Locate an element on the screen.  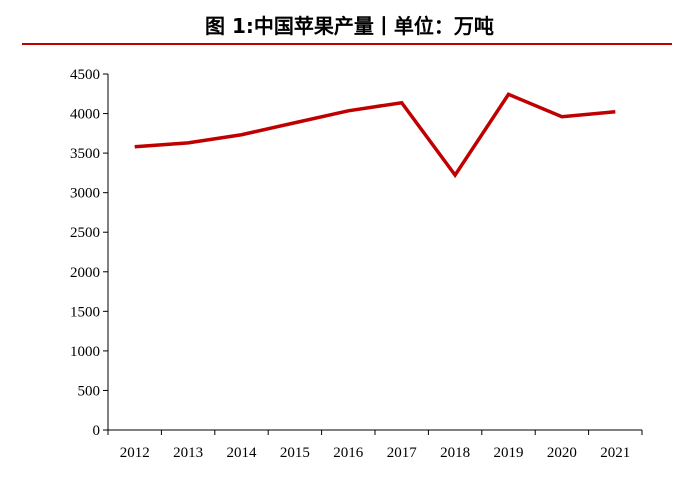
y-tick-label: 3500 is located at coordinates (85, 154).